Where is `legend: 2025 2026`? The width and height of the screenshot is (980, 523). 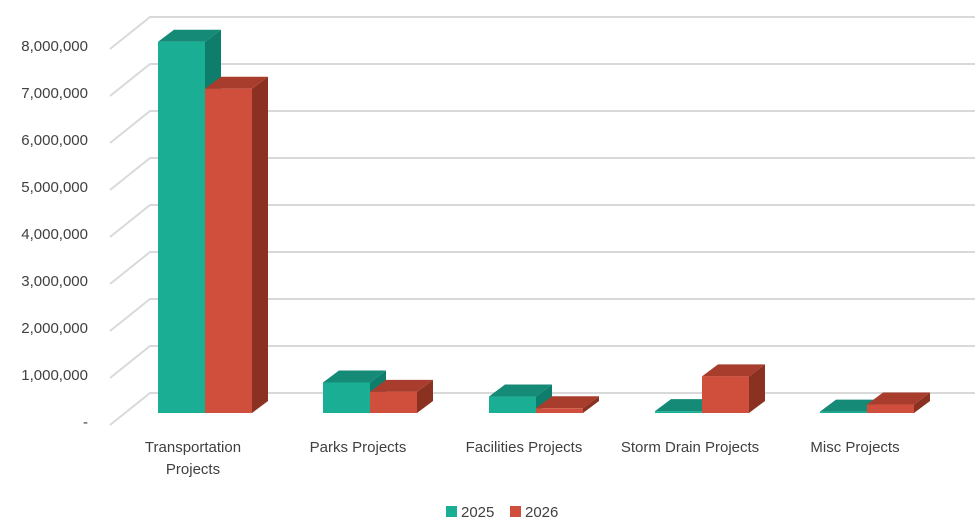
legend: 2025 2026 is located at coordinates (502, 512).